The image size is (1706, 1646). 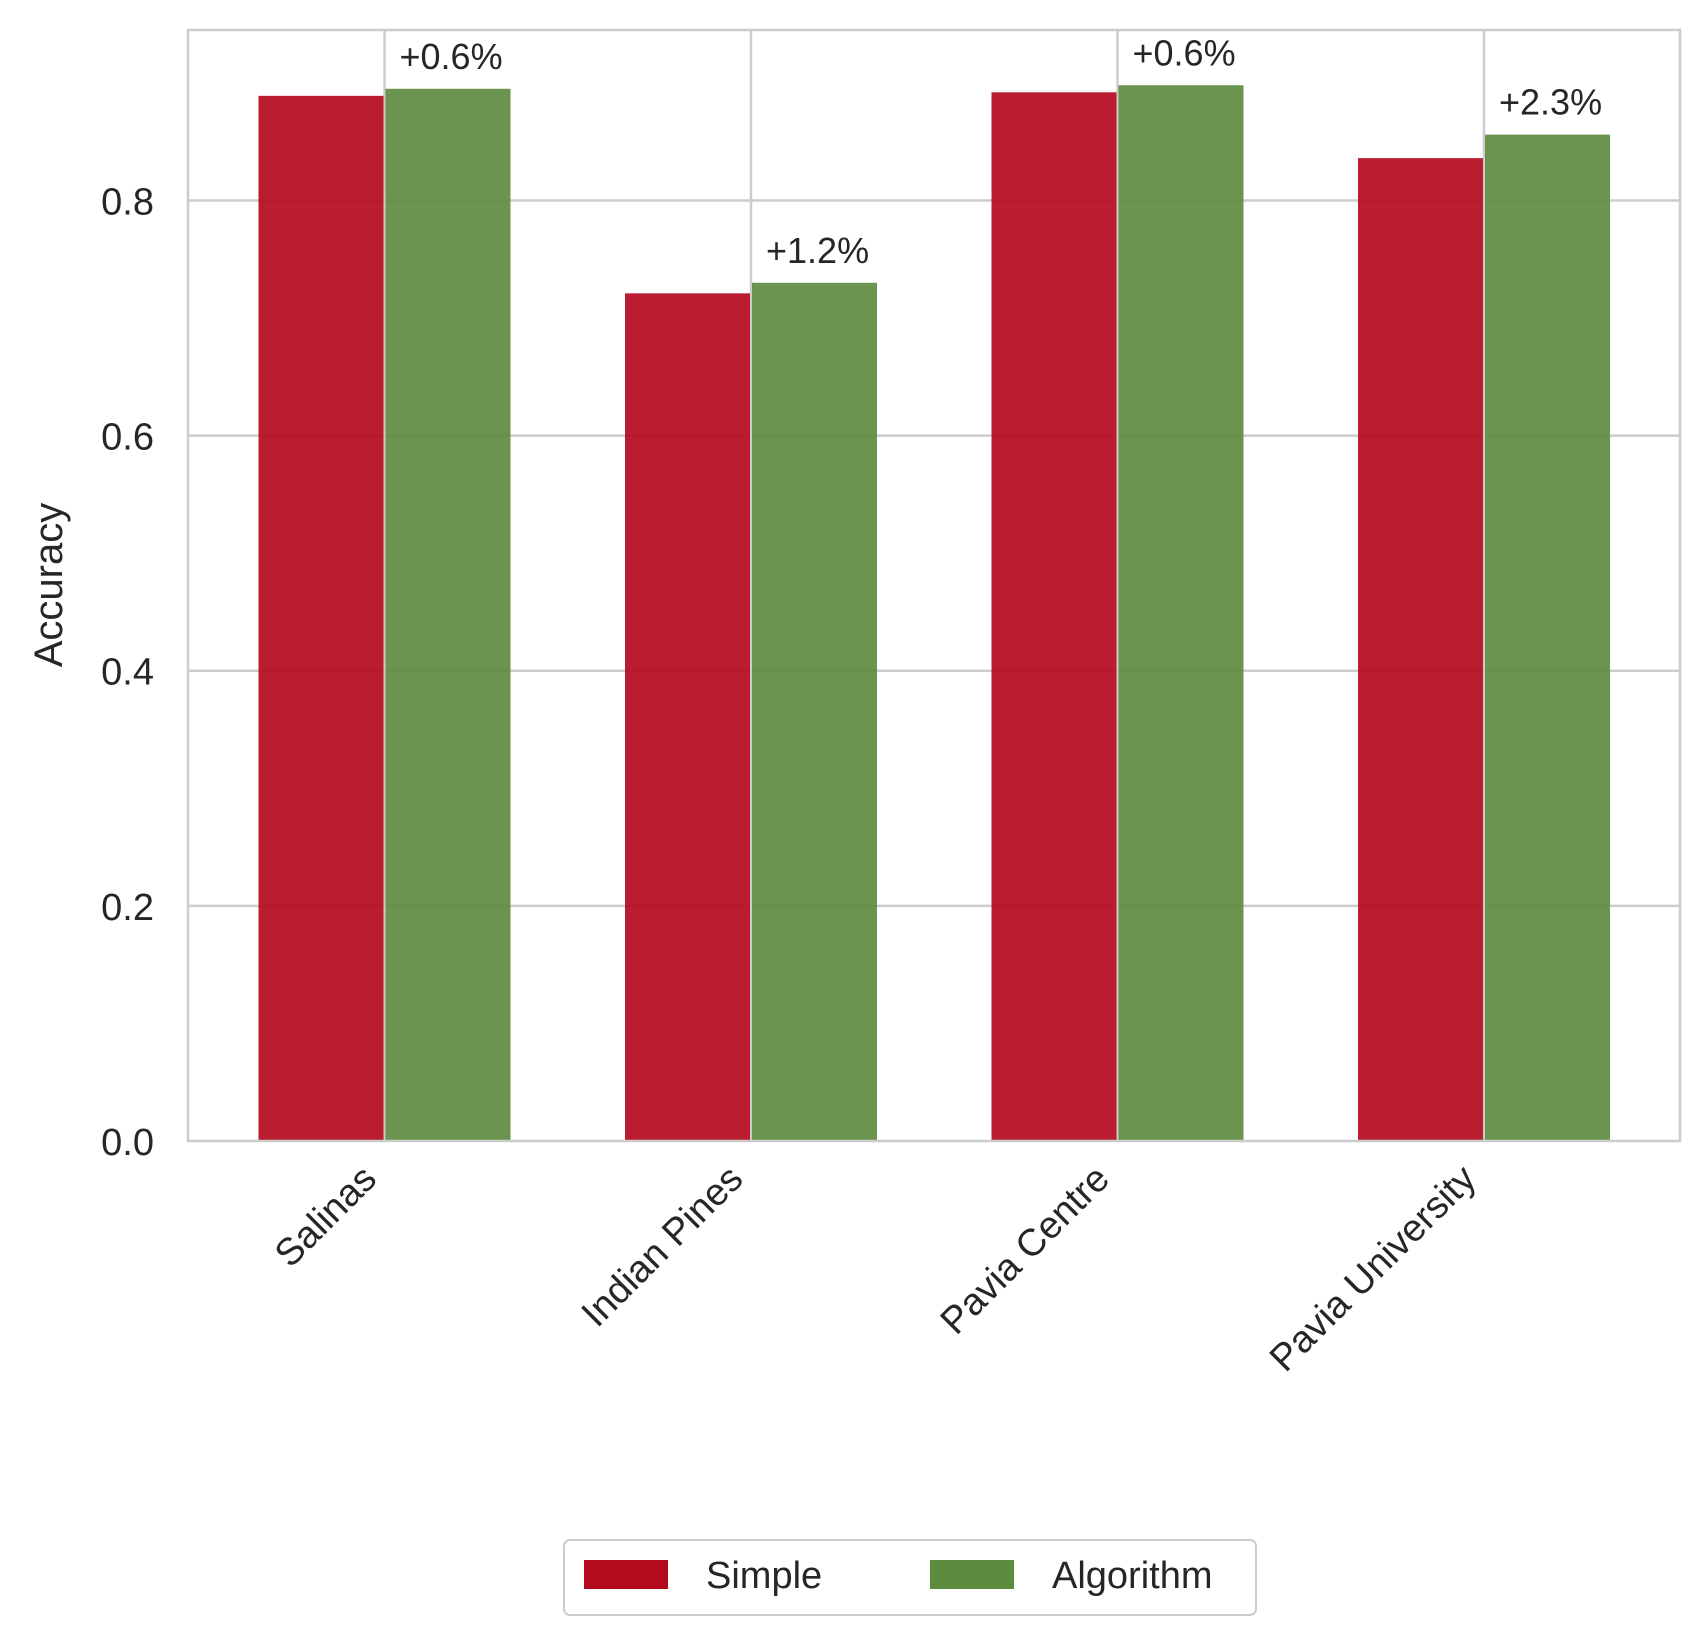 What do you see at coordinates (687, 717) in the screenshot?
I see `bar-simple-indian-pines` at bounding box center [687, 717].